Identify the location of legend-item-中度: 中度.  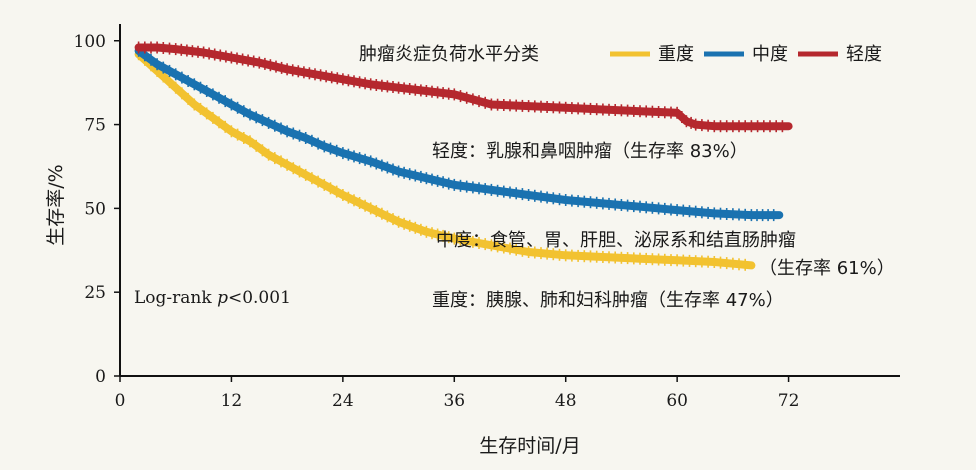
(746, 54).